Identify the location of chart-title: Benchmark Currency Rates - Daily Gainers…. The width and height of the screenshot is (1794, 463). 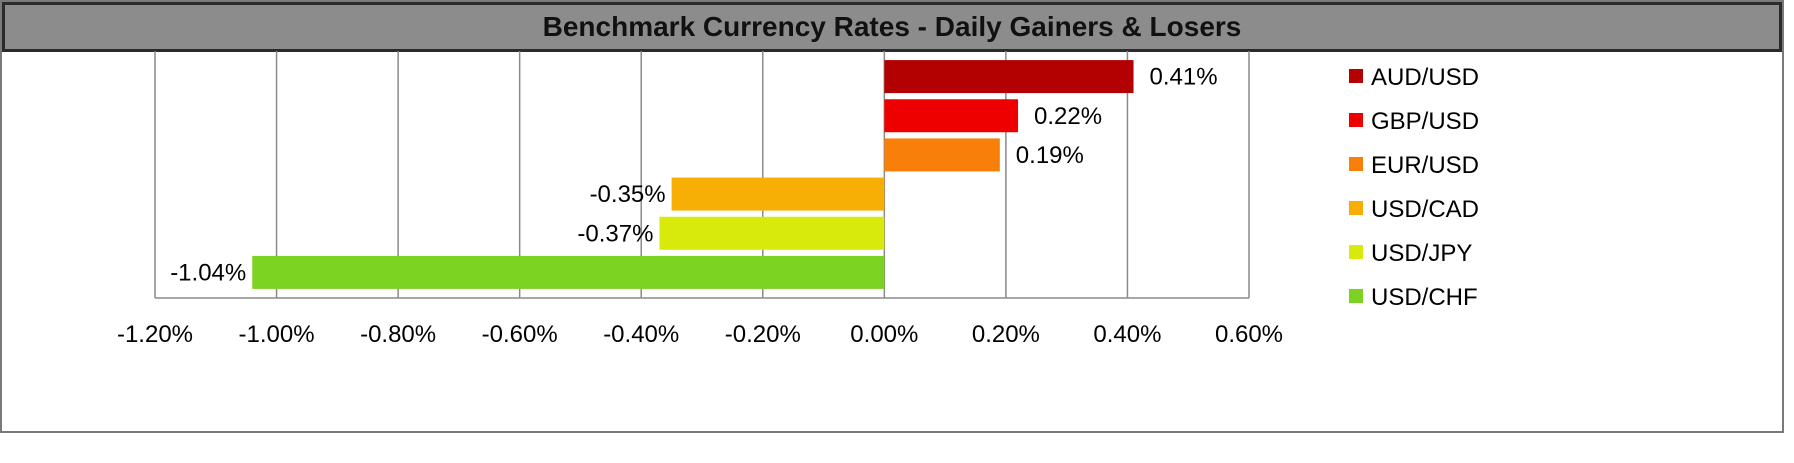
(892, 26).